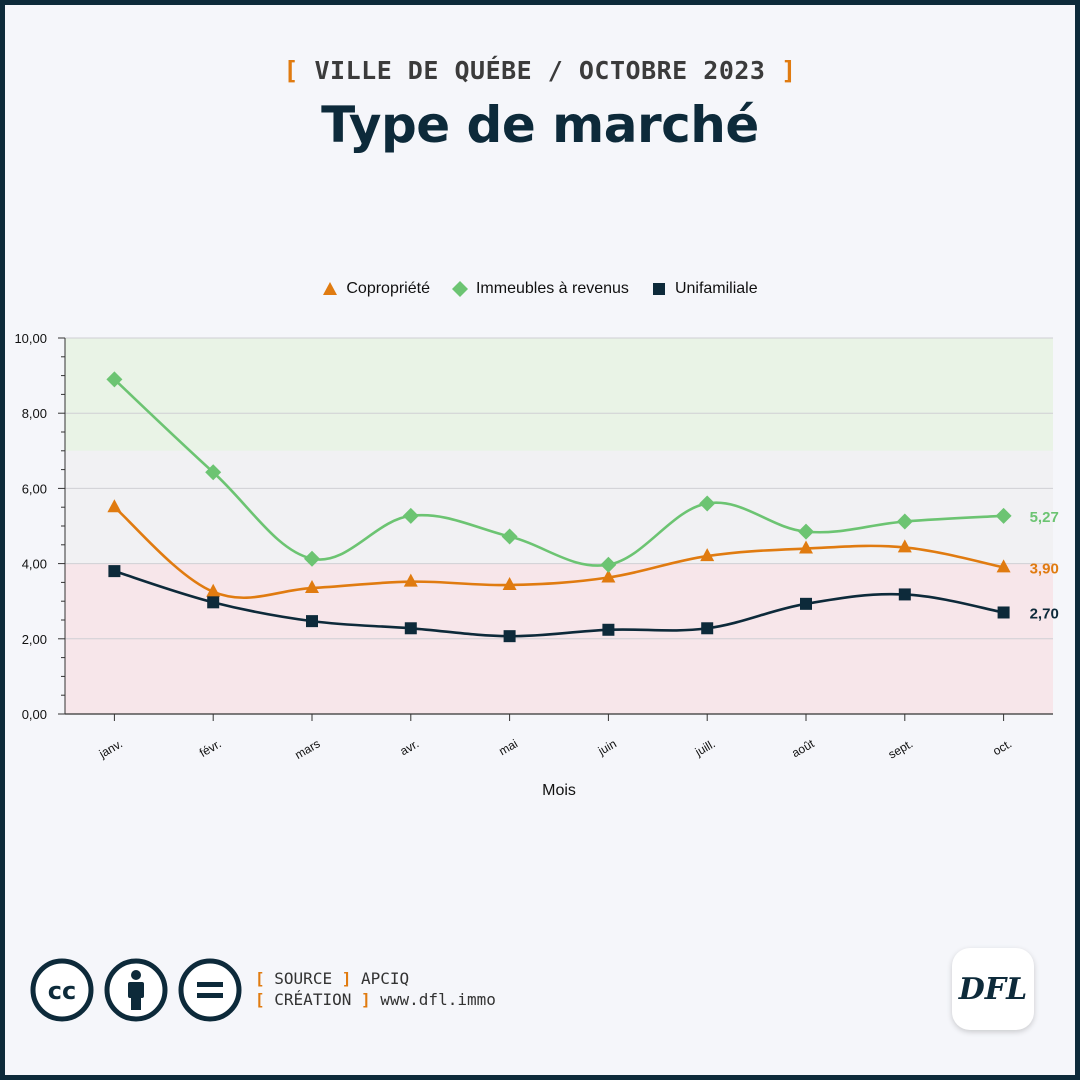  I want to click on creation-label: CRÉATION, so click(313, 999).